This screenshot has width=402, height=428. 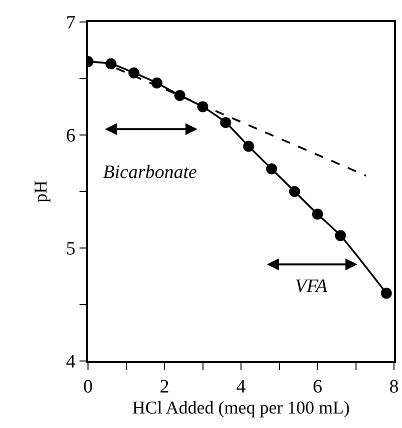 I want to click on y-tick-label: 5, so click(x=71, y=249).